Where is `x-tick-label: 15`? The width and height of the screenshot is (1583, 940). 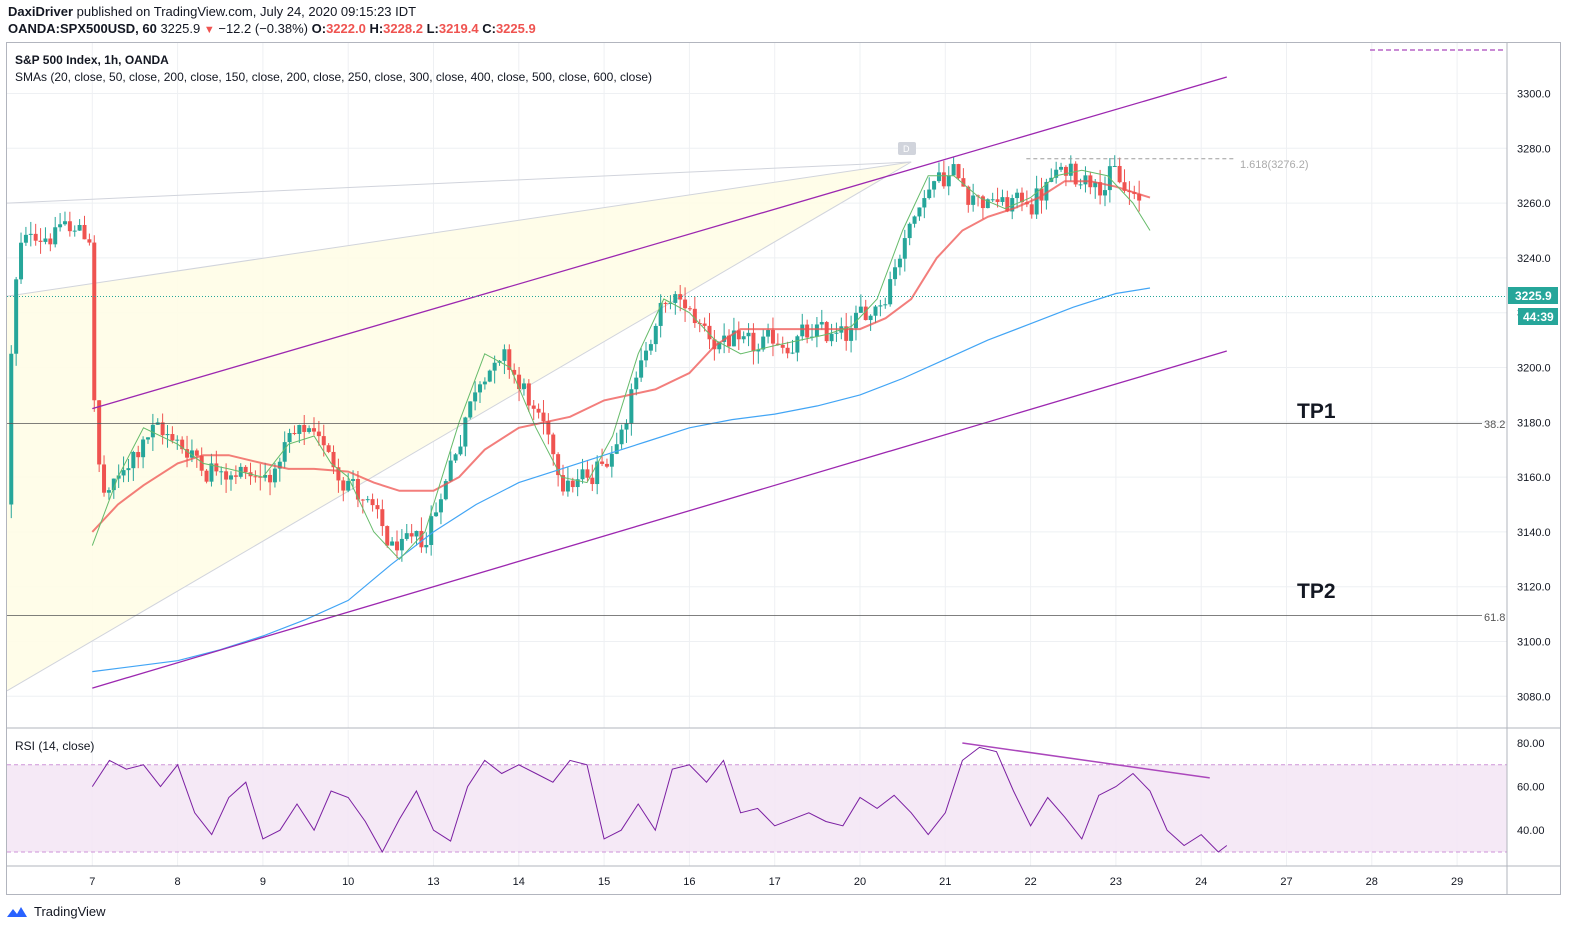 x-tick-label: 15 is located at coordinates (604, 882).